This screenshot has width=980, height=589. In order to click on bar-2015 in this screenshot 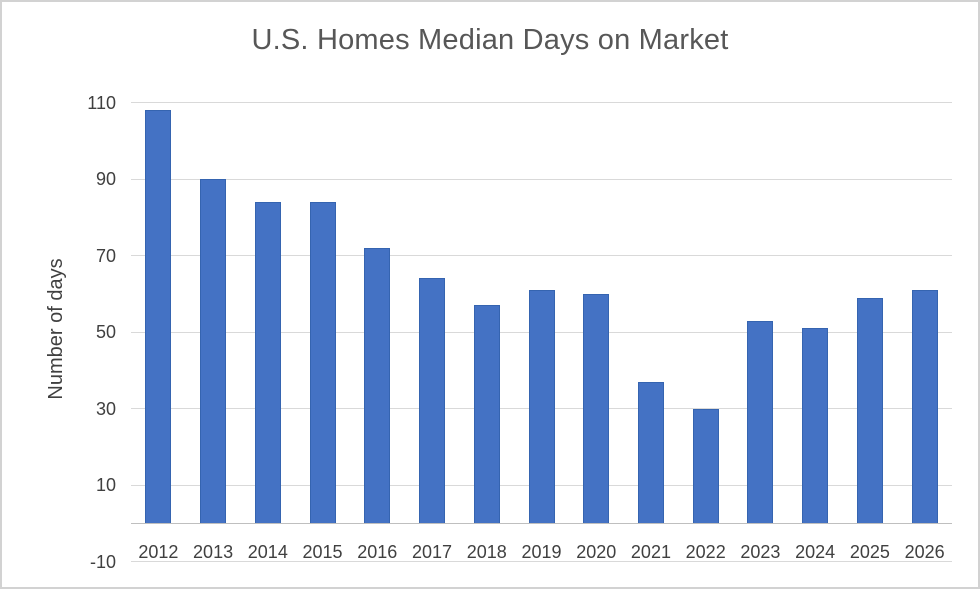, I will do `click(322, 362)`.